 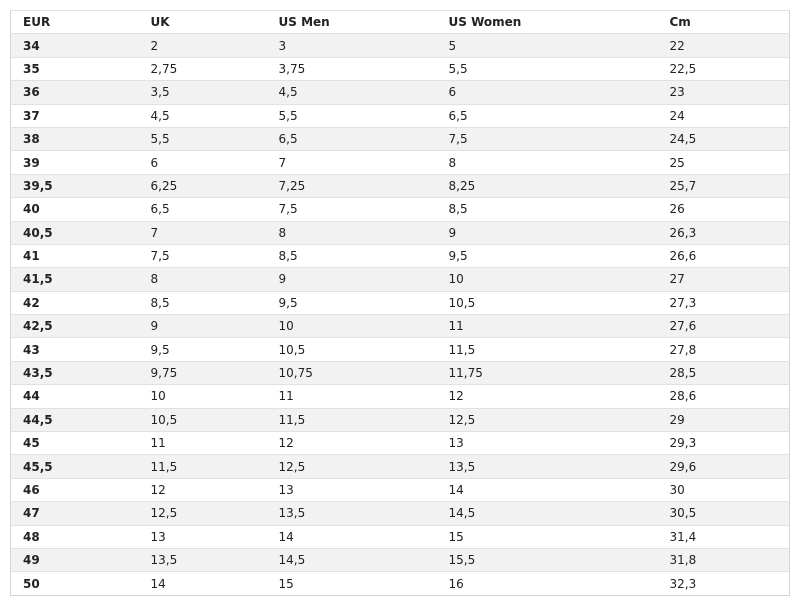 What do you see at coordinates (400, 162) in the screenshot?
I see `table-row: 39 6 7 8 25` at bounding box center [400, 162].